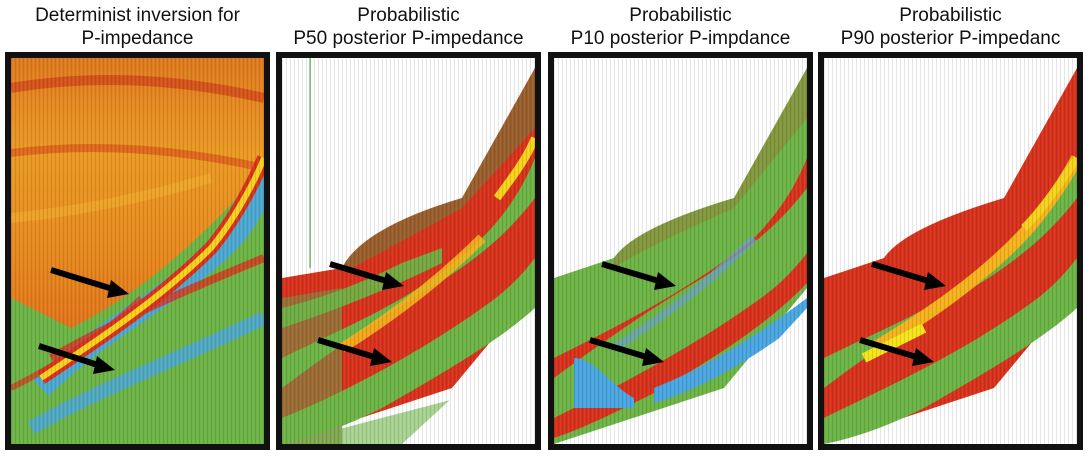  What do you see at coordinates (680, 27) in the screenshot?
I see `panel-3-caption: Probabilistic P10 posterior P-impdance` at bounding box center [680, 27].